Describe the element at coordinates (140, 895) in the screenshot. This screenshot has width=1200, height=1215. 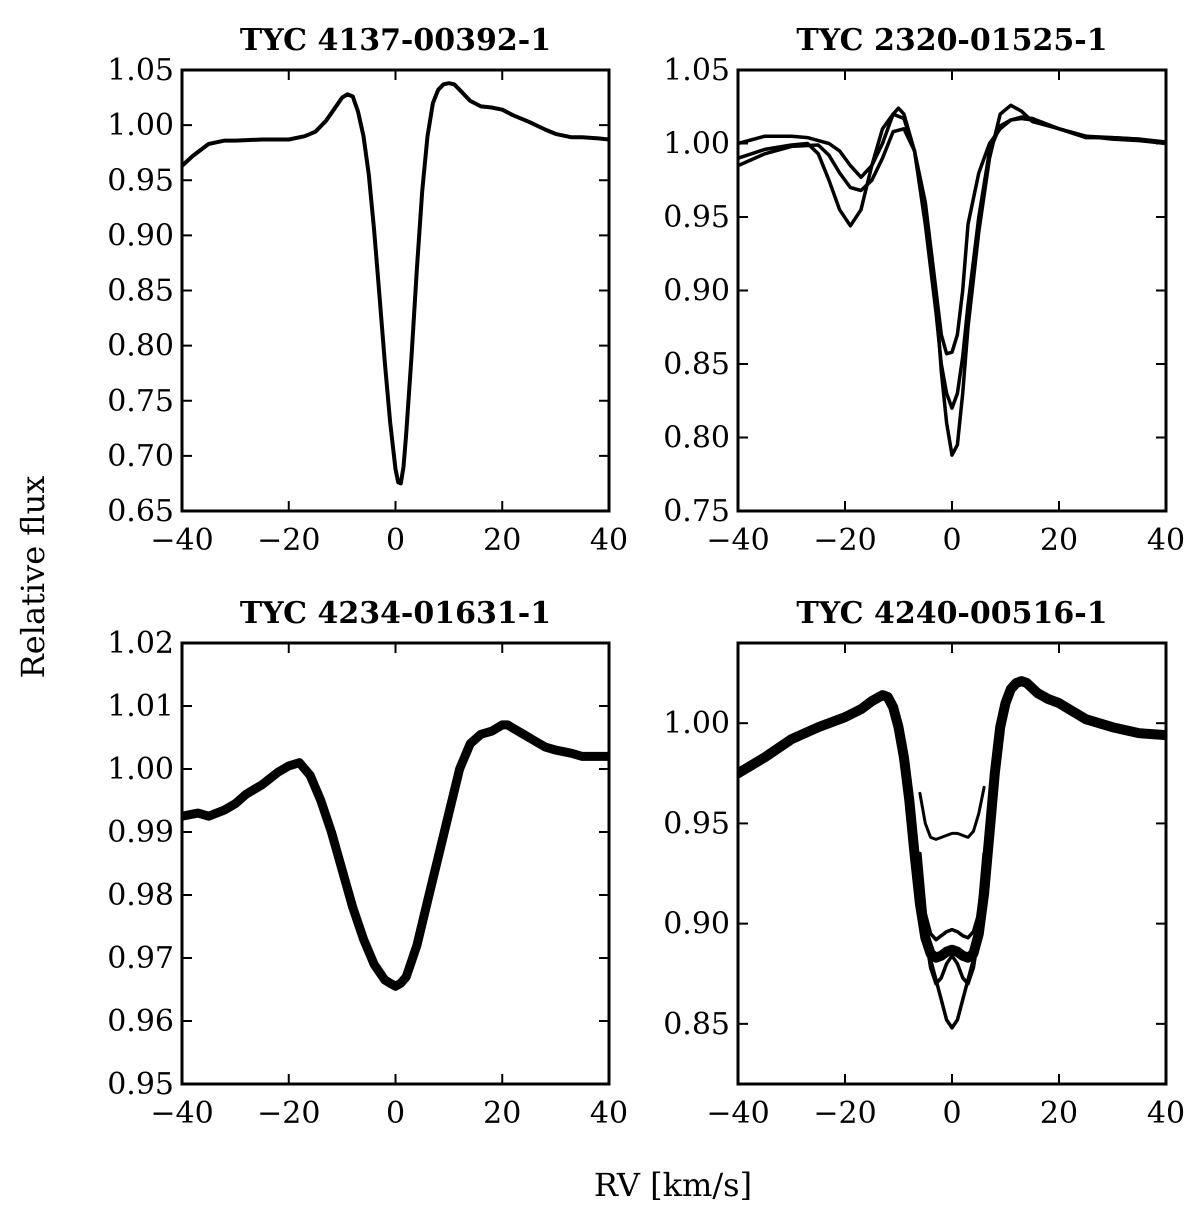
I see `y-tick-label: 0.98` at that location.